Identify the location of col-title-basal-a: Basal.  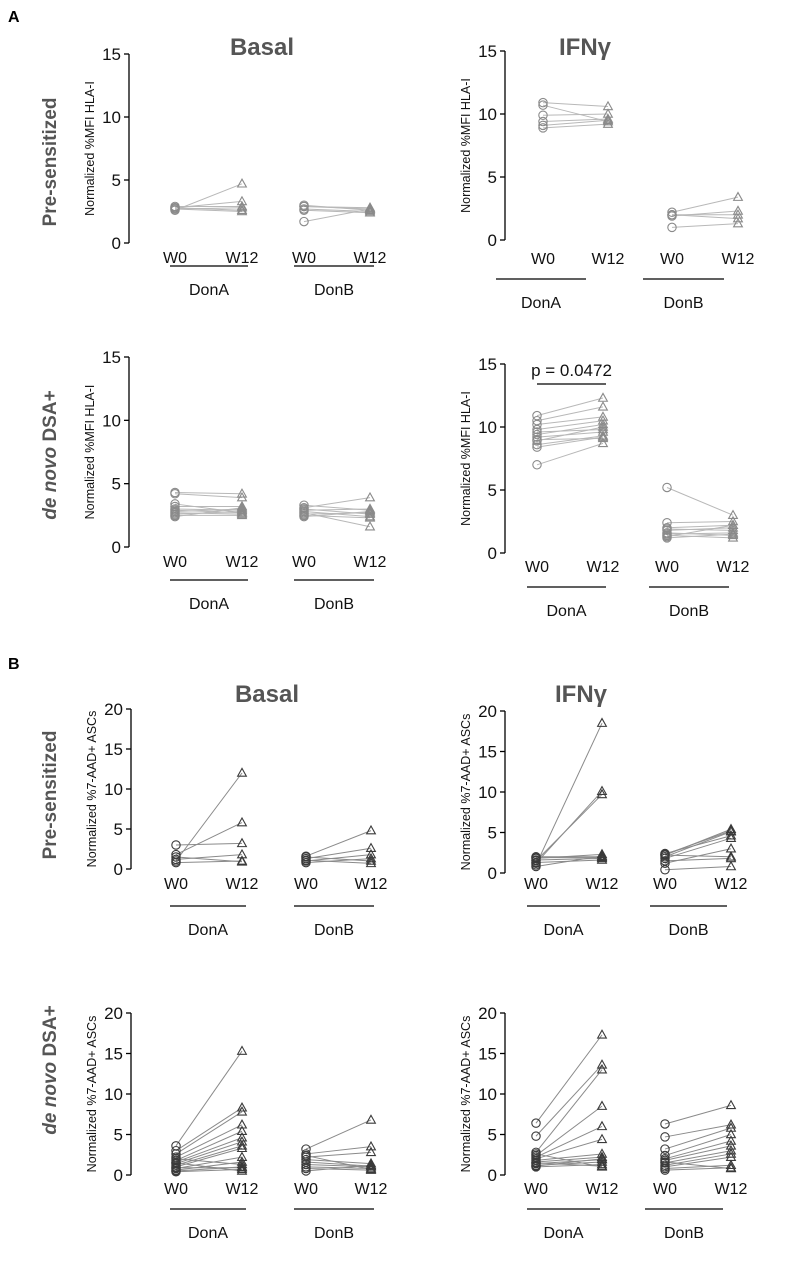
(262, 47).